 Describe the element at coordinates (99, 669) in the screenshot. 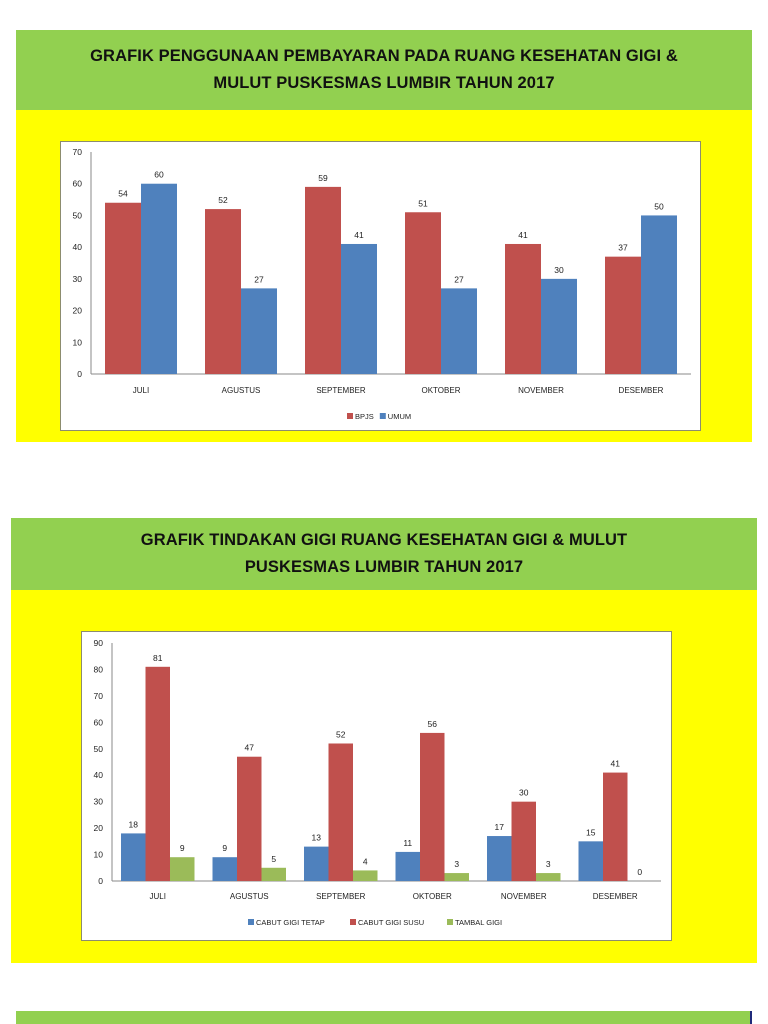

I see `y-tick-label: 80` at that location.